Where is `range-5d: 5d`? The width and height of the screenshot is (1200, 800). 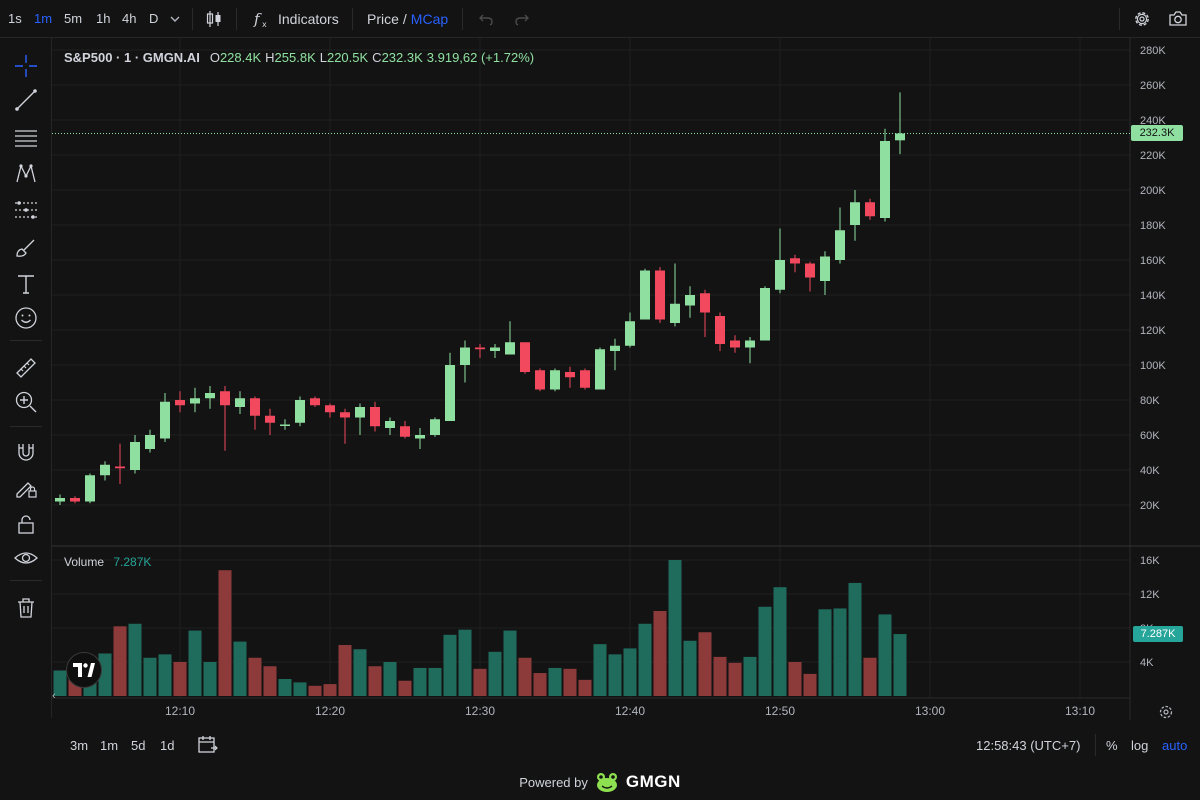
range-5d: 5d is located at coordinates (138, 745).